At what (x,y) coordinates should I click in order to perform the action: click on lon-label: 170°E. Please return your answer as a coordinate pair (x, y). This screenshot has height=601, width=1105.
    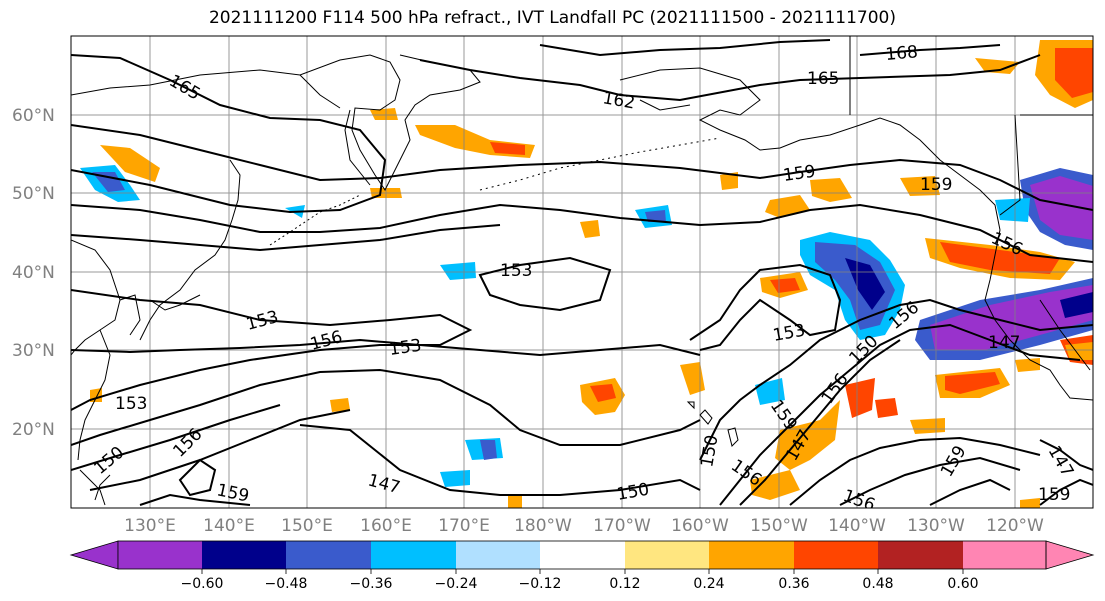
    Looking at the image, I should click on (464, 526).